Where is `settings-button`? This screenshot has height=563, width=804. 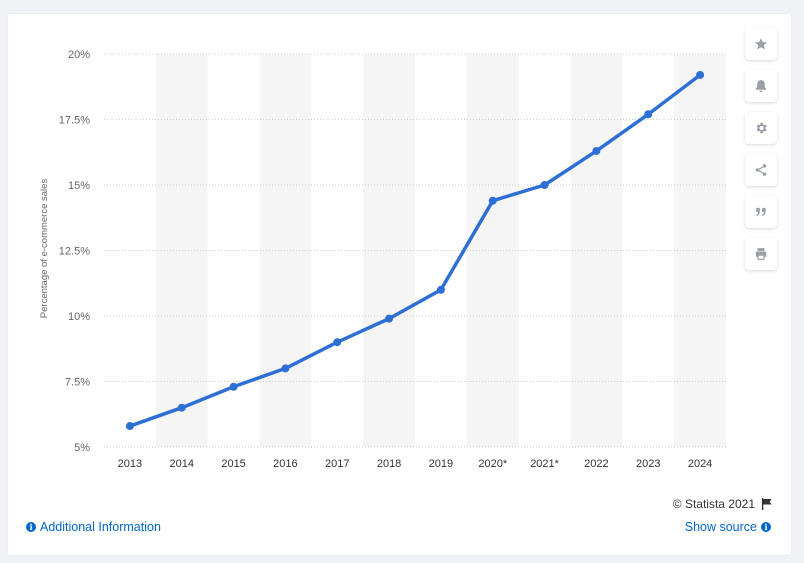
settings-button is located at coordinates (761, 128).